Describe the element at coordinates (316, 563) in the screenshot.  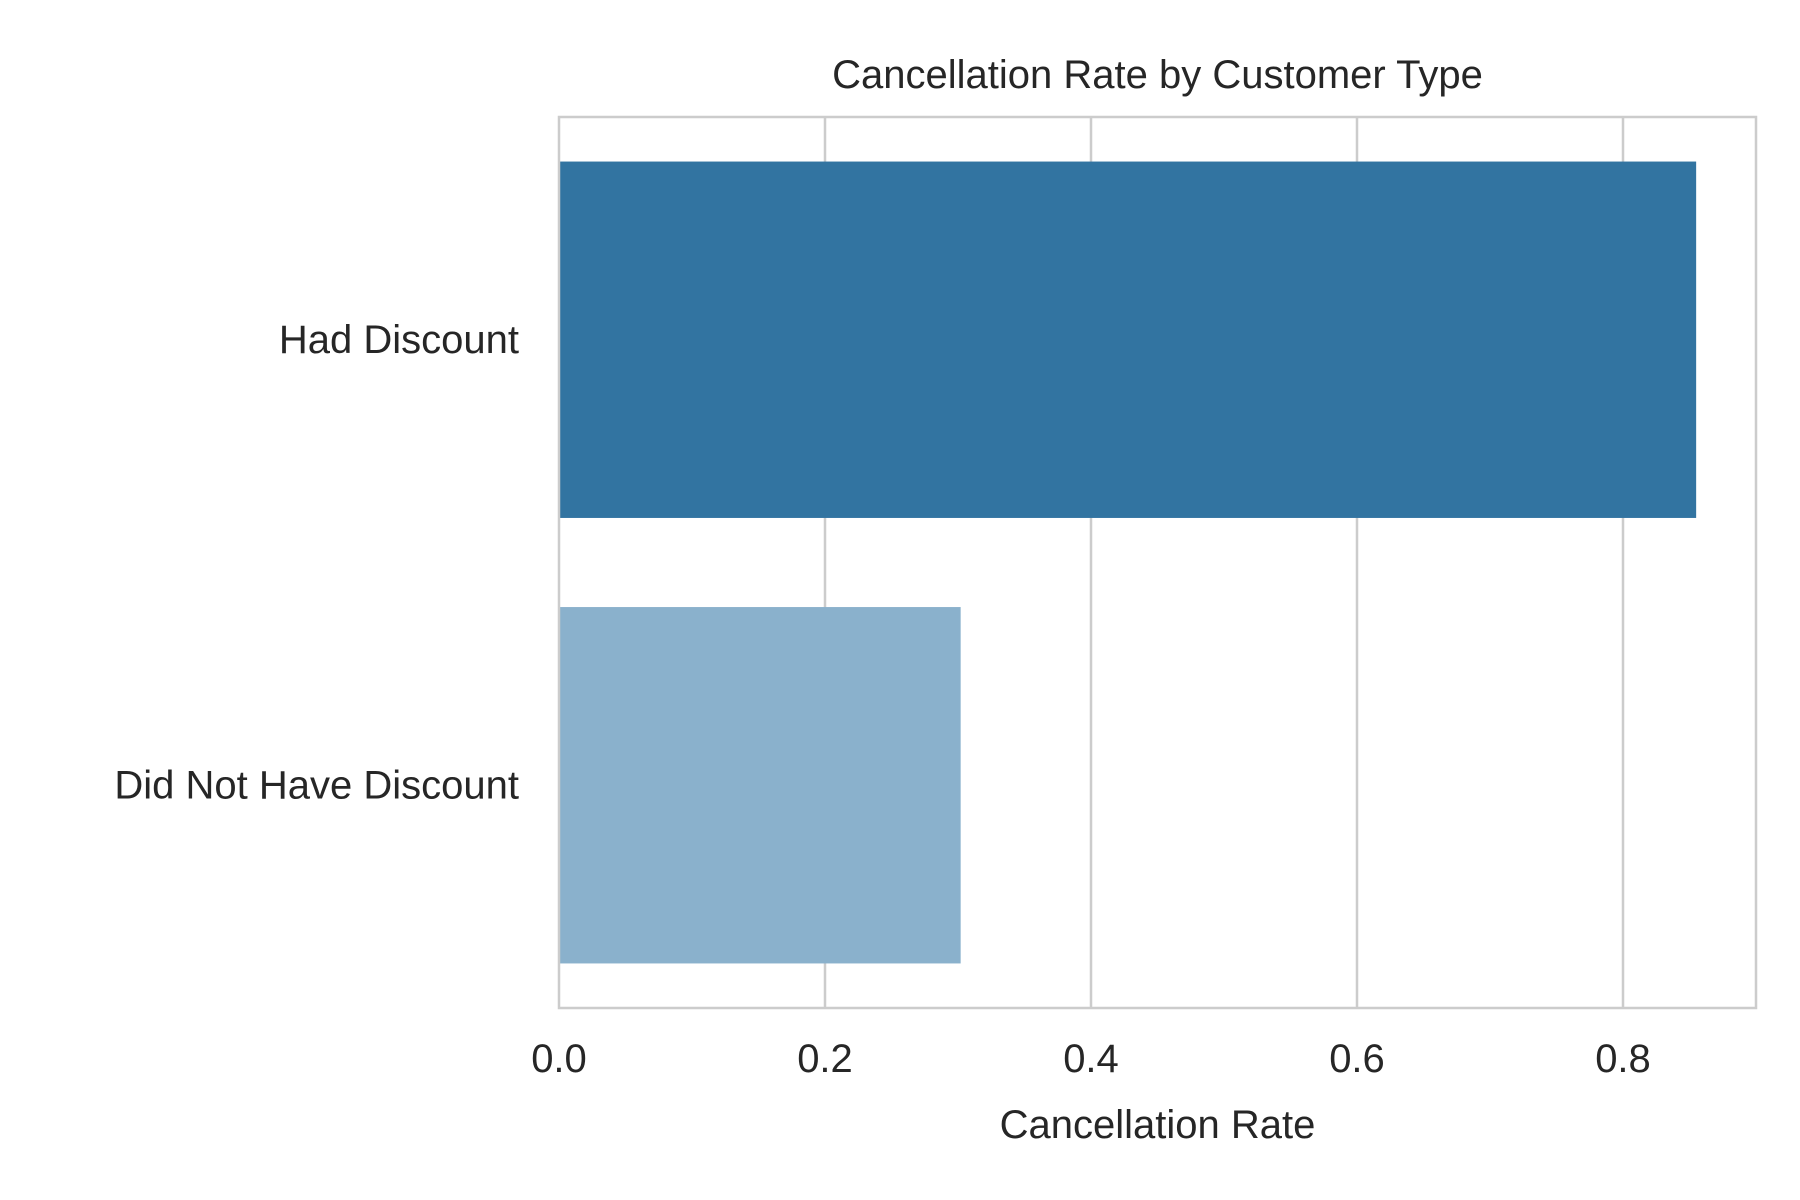
I see `y-tick-labels: Had Discount Did Not Have Discount` at that location.